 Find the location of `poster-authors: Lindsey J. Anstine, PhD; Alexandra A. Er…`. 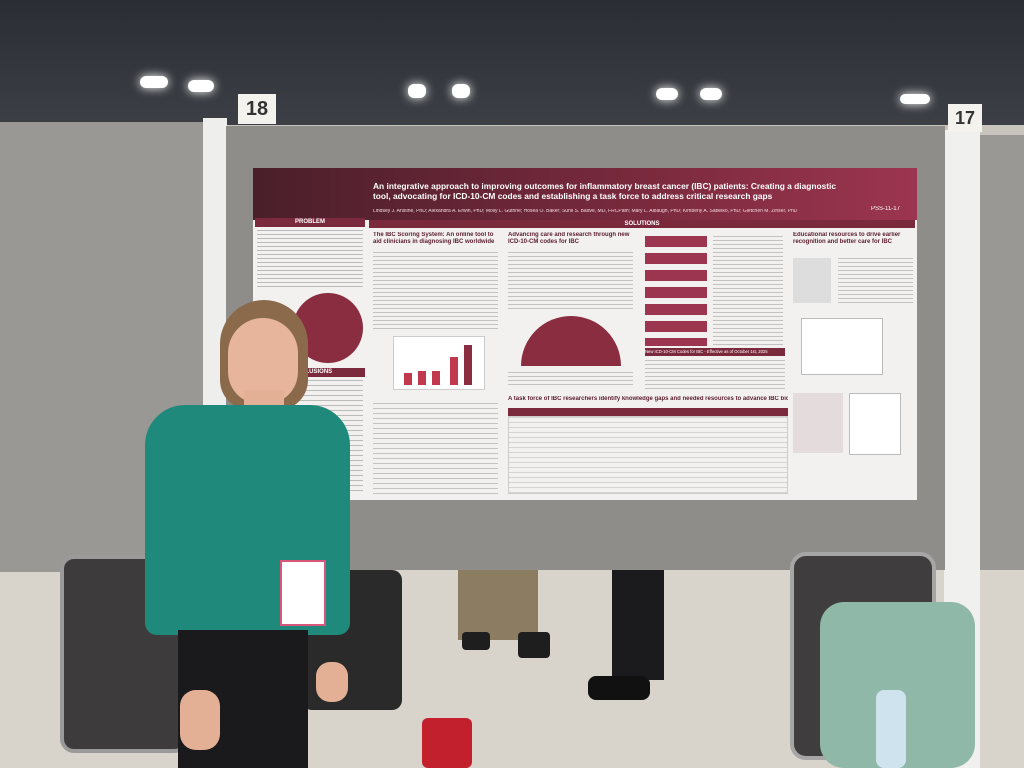

poster-authors: Lindsey J. Anstine, PhD; Alexandra A. Er… is located at coordinates (585, 211).